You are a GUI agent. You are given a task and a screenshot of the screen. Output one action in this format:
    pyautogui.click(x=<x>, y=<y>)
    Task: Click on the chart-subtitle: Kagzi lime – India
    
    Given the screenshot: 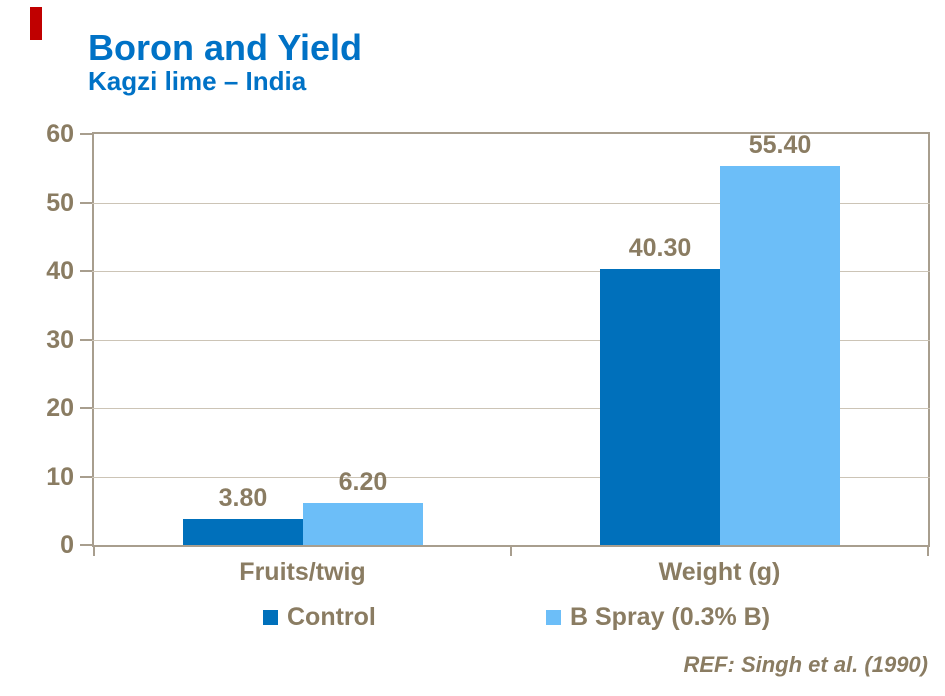 What is the action you would take?
    pyautogui.click(x=197, y=81)
    